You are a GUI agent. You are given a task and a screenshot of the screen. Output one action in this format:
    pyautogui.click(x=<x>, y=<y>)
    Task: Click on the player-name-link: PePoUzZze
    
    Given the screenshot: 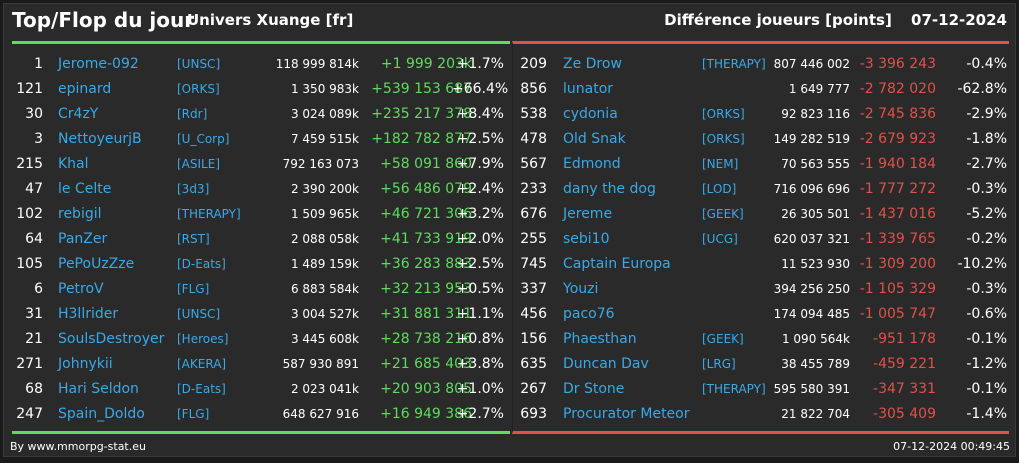 What is the action you would take?
    pyautogui.click(x=96, y=264)
    